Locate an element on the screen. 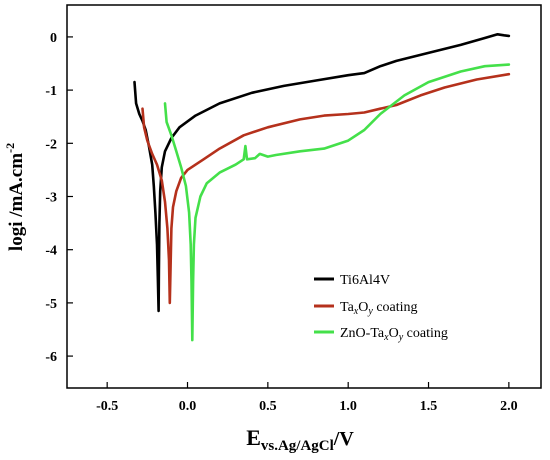 This screenshot has width=550, height=460. x-axis-label-suffix: /V is located at coordinates (344, 439).